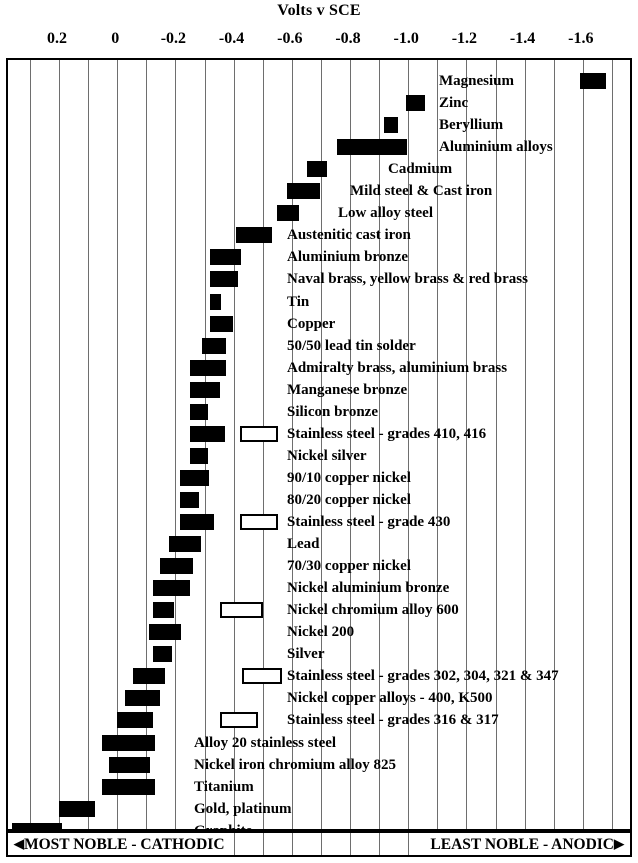 The height and width of the screenshot is (863, 638). I want to click on row-label: Naval brass, yellow brass & red brass, so click(407, 279).